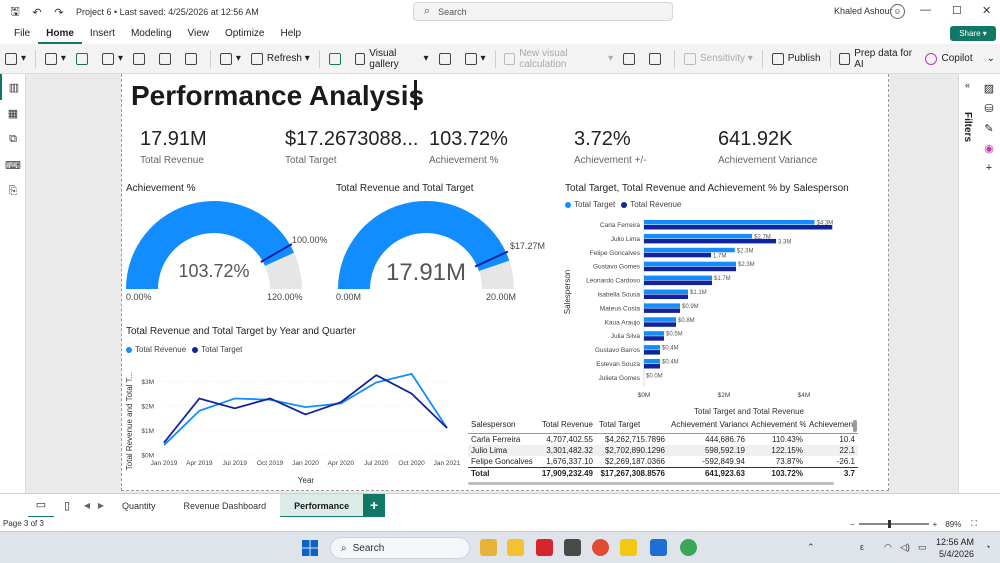 The image size is (1000, 563). I want to click on volume-icon: ◁), so click(905, 547).